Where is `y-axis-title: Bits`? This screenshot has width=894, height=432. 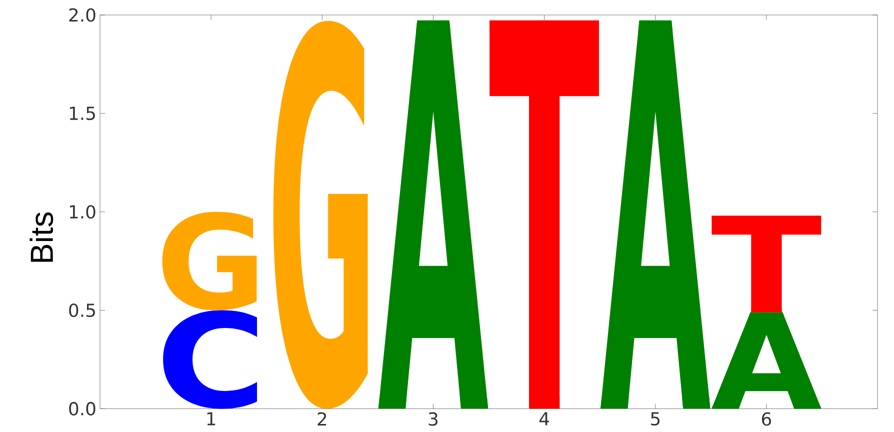 y-axis-title: Bits is located at coordinates (42, 237).